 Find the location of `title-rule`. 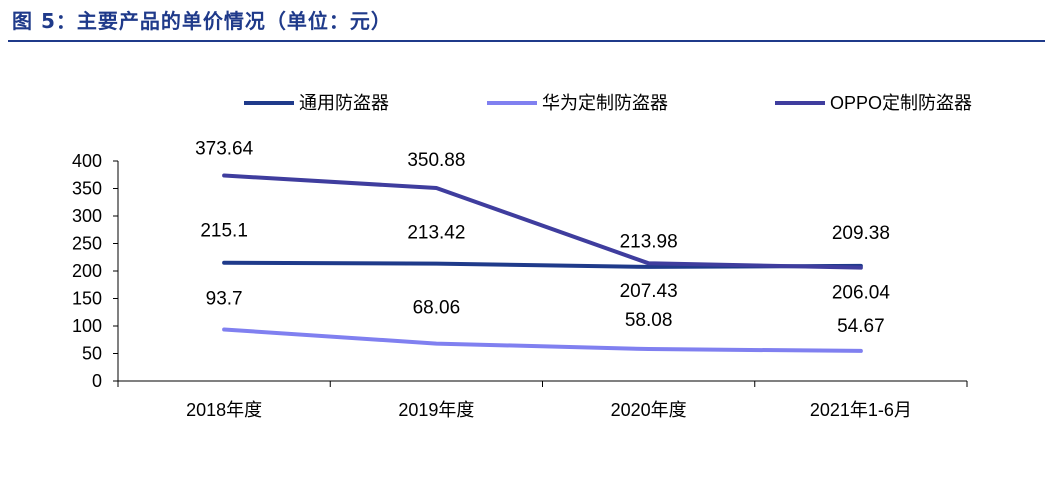

title-rule is located at coordinates (526, 41).